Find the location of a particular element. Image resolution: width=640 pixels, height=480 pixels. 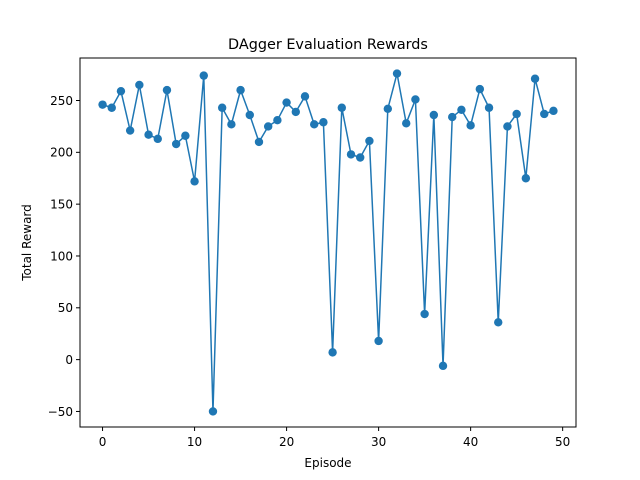

x-axis: 0 10 20 30 40 50 is located at coordinates (334, 438).